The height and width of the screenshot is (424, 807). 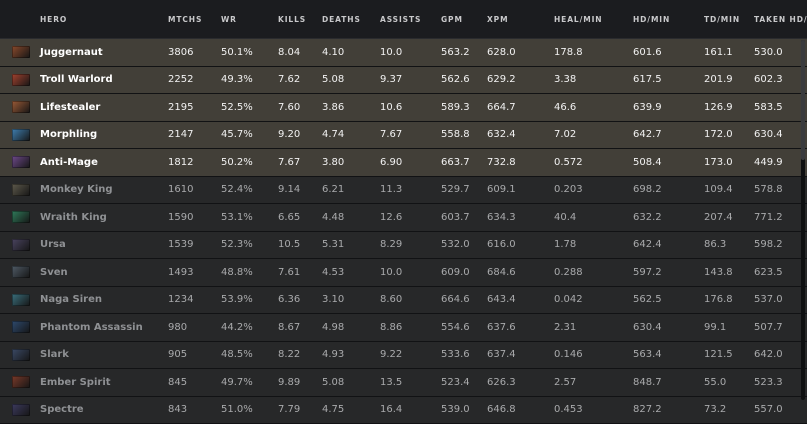 I want to click on heal-per-min-cell: 0.042, so click(x=593, y=299).